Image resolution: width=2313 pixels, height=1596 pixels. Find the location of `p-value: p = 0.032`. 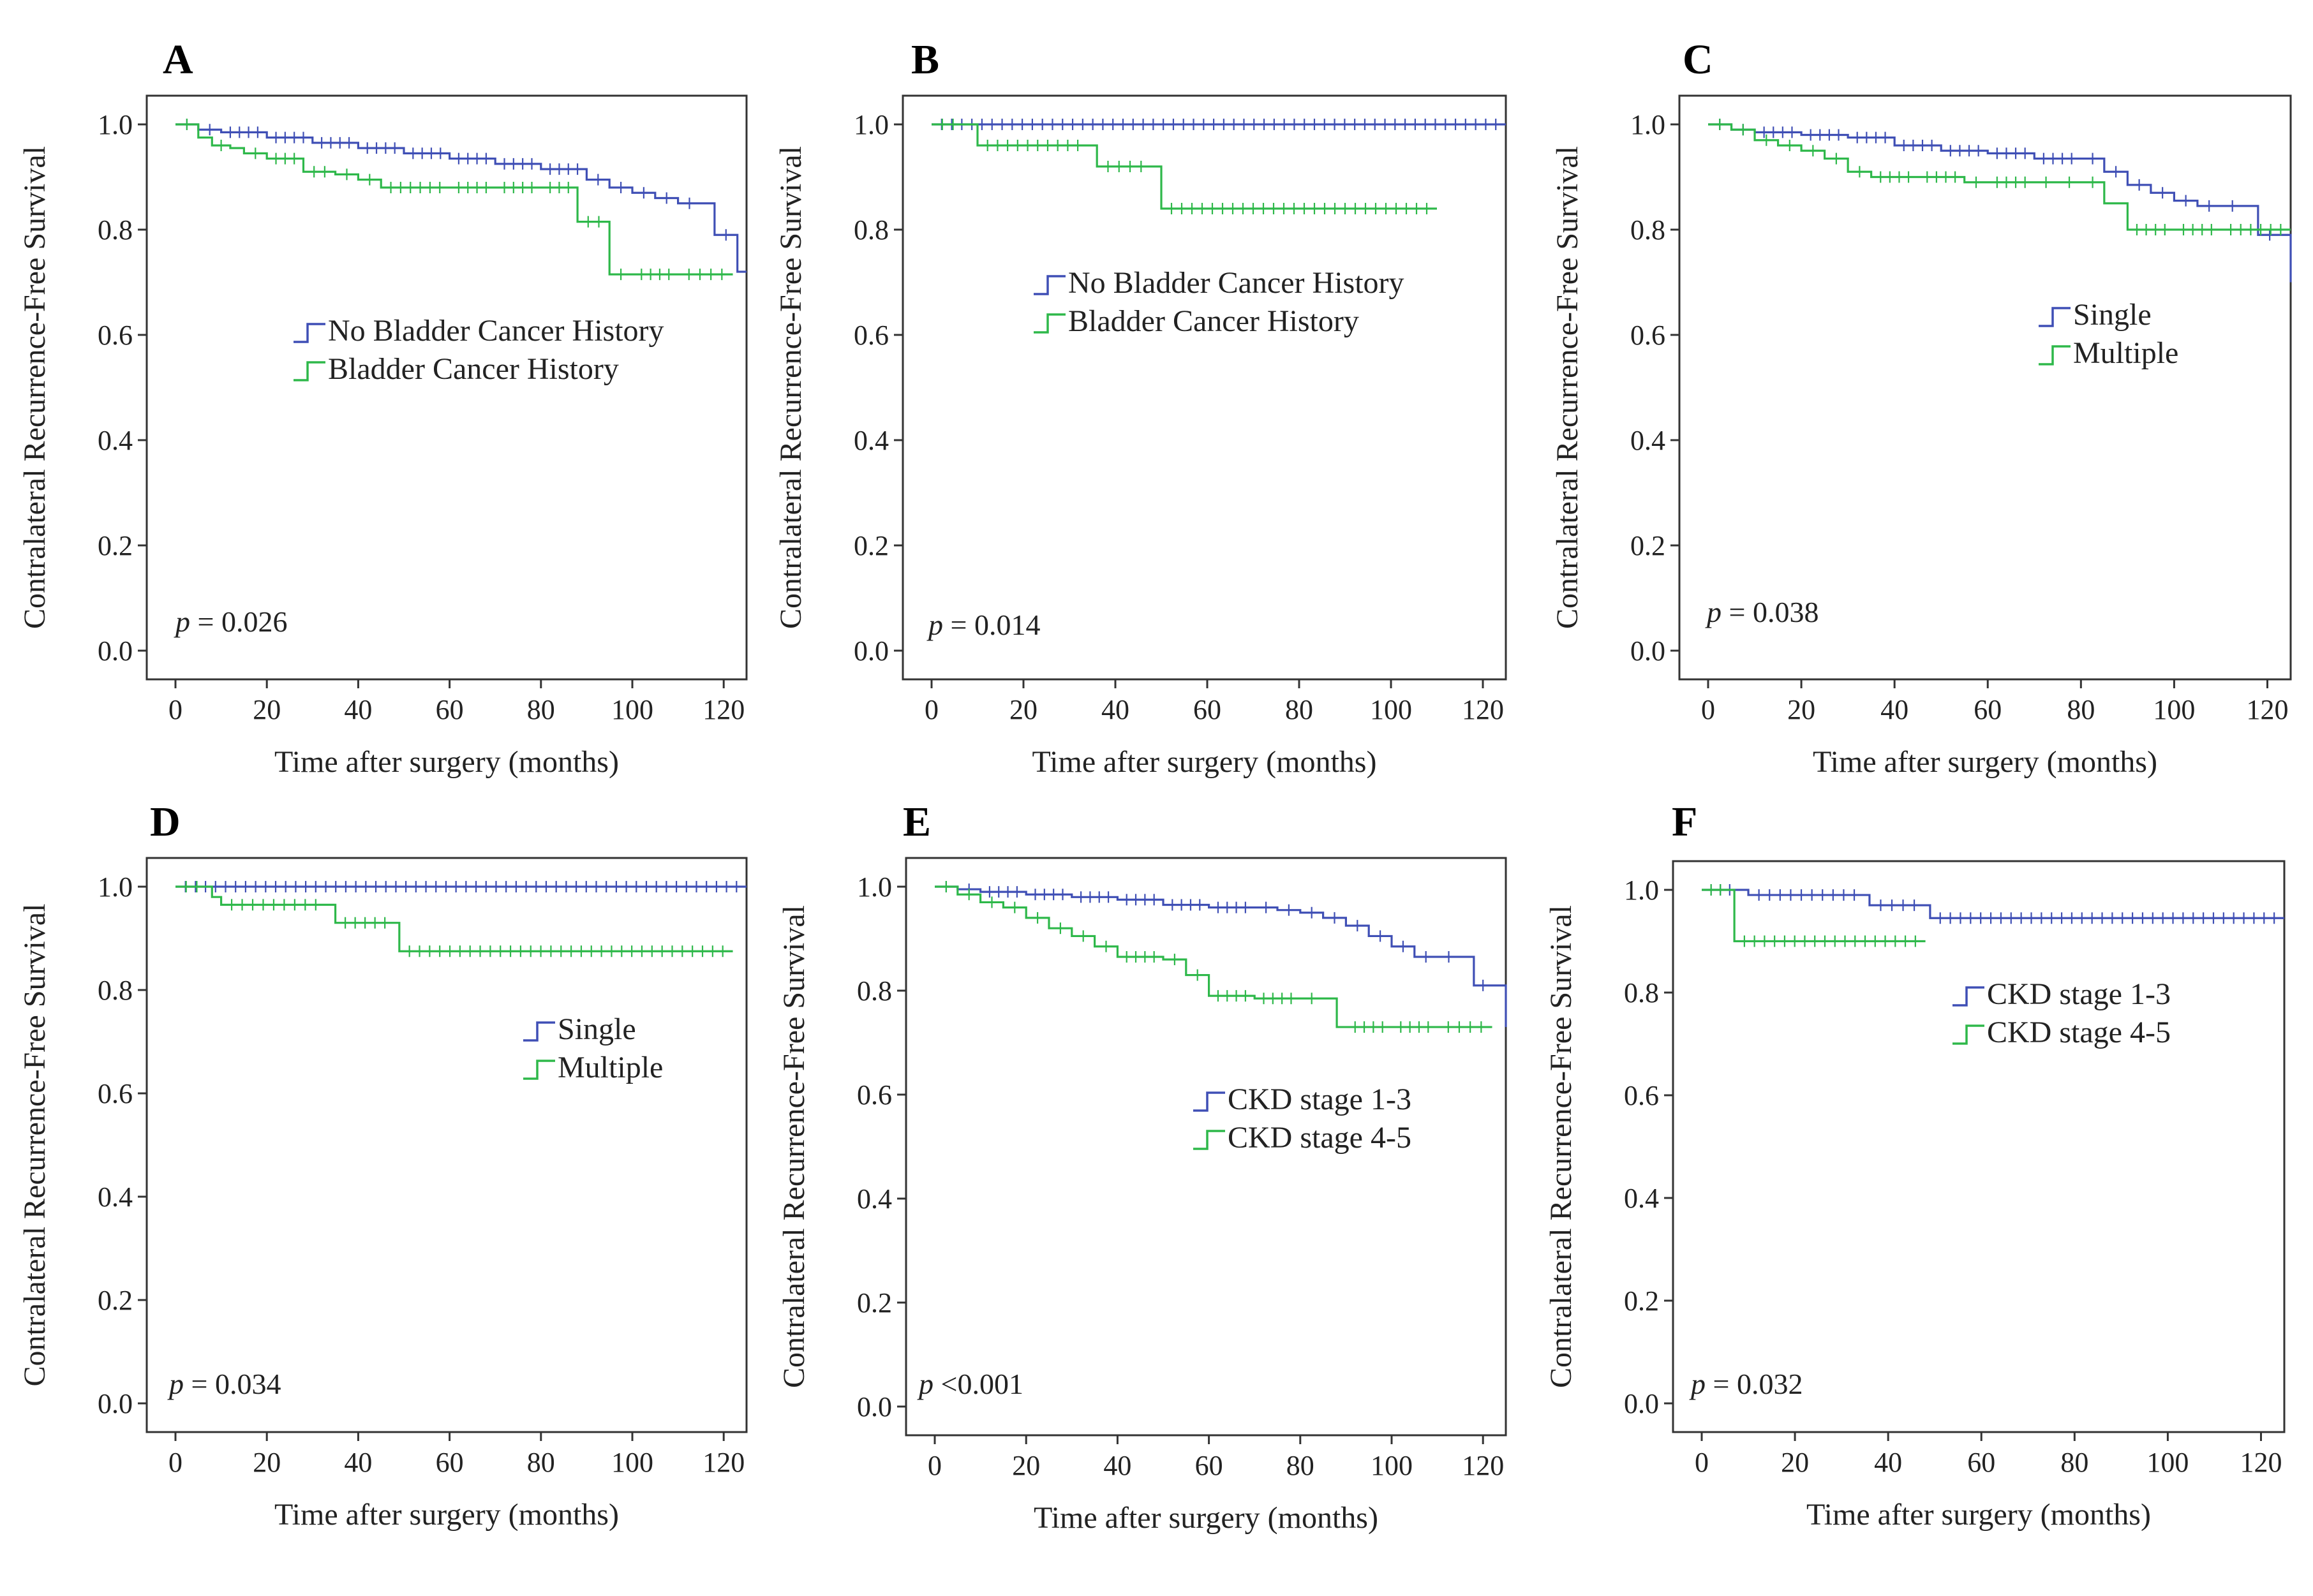

p-value: p = 0.032 is located at coordinates (1746, 1384).